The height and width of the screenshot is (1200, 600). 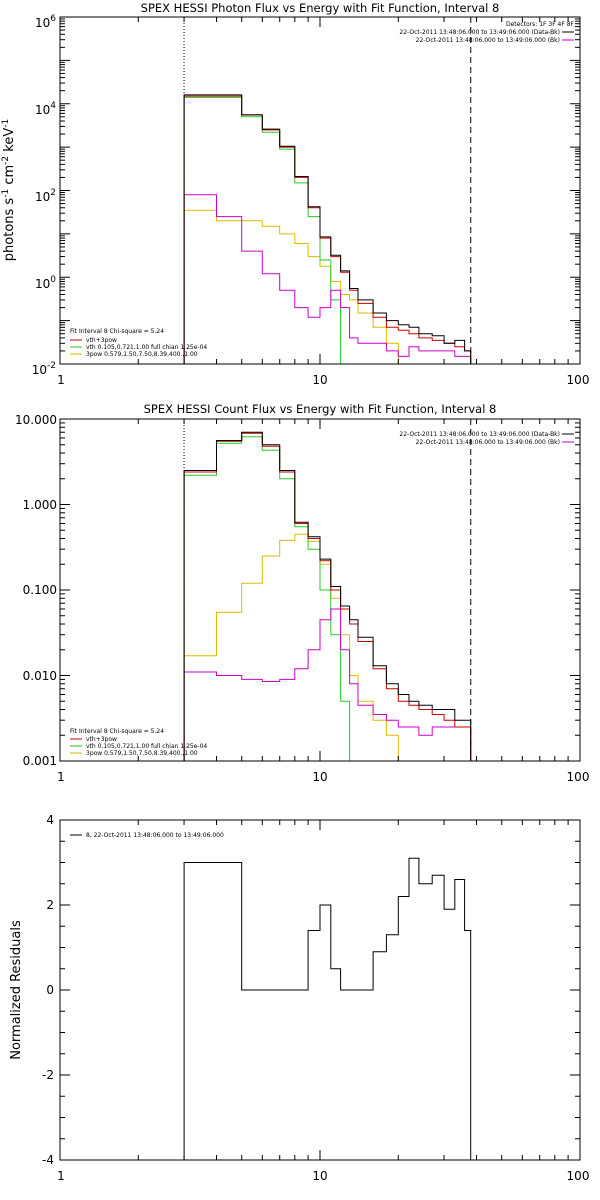 I want to click on count-flux-series, so click(x=327, y=596).